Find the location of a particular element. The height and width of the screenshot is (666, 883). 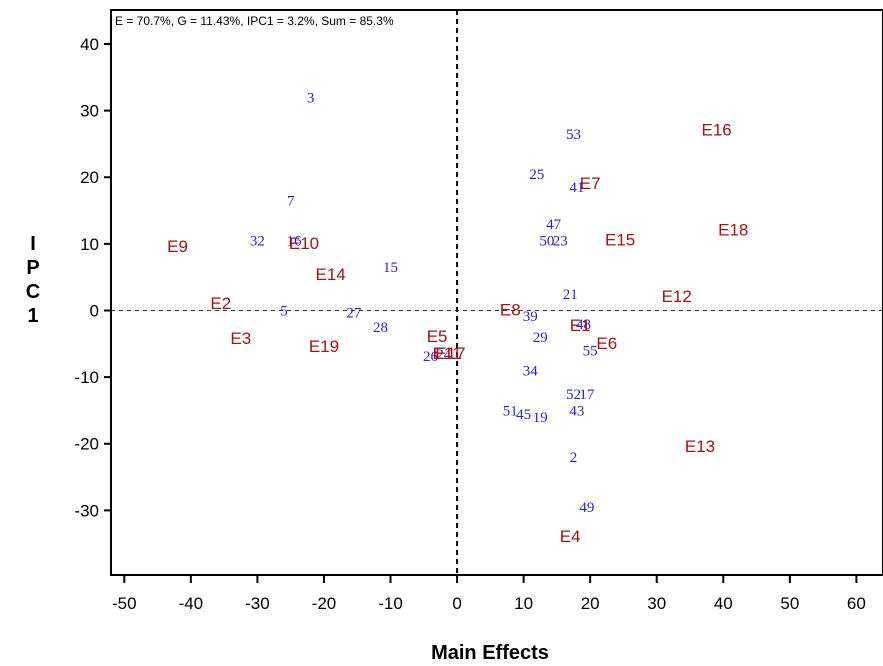

x-tick-label: 30 is located at coordinates (656, 603).